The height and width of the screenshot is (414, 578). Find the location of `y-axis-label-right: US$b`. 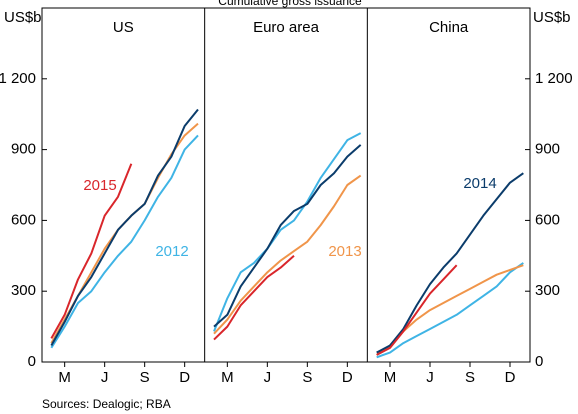

y-axis-label-right: US$b is located at coordinates (552, 17).